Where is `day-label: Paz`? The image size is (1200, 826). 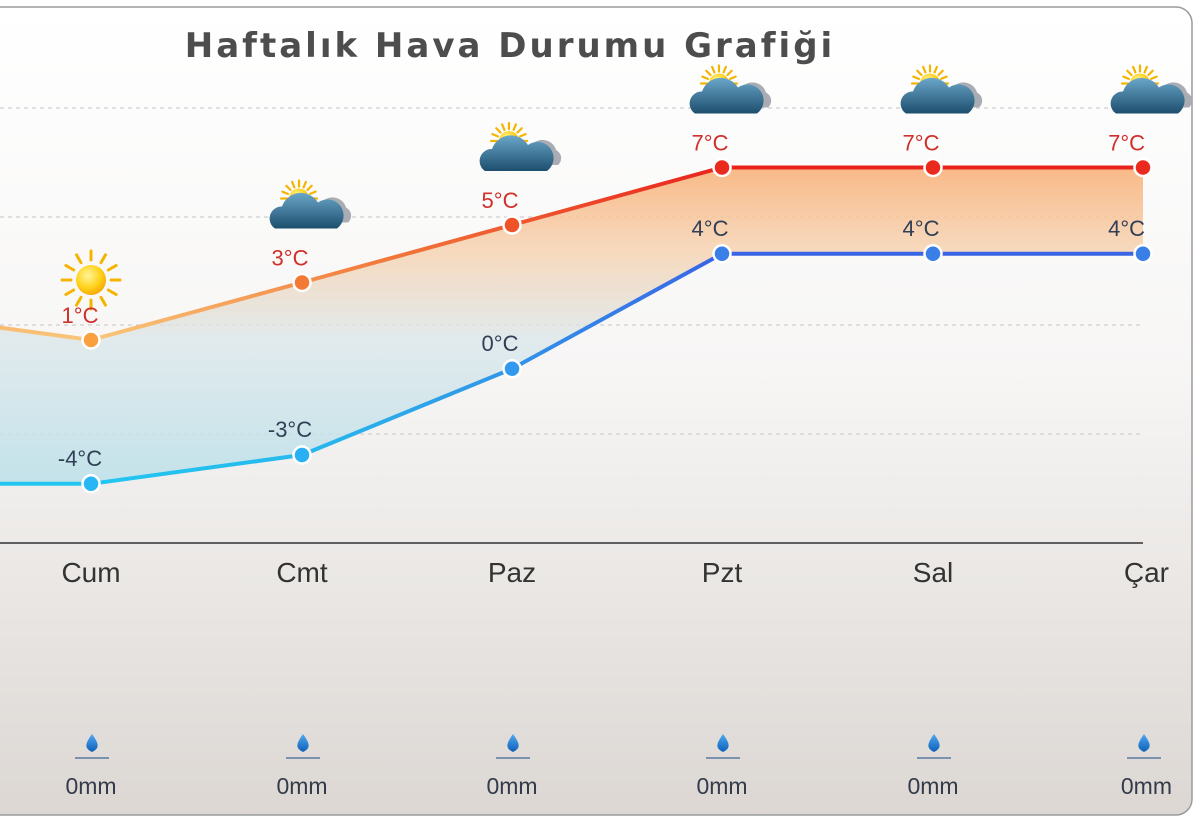 day-label: Paz is located at coordinates (512, 572).